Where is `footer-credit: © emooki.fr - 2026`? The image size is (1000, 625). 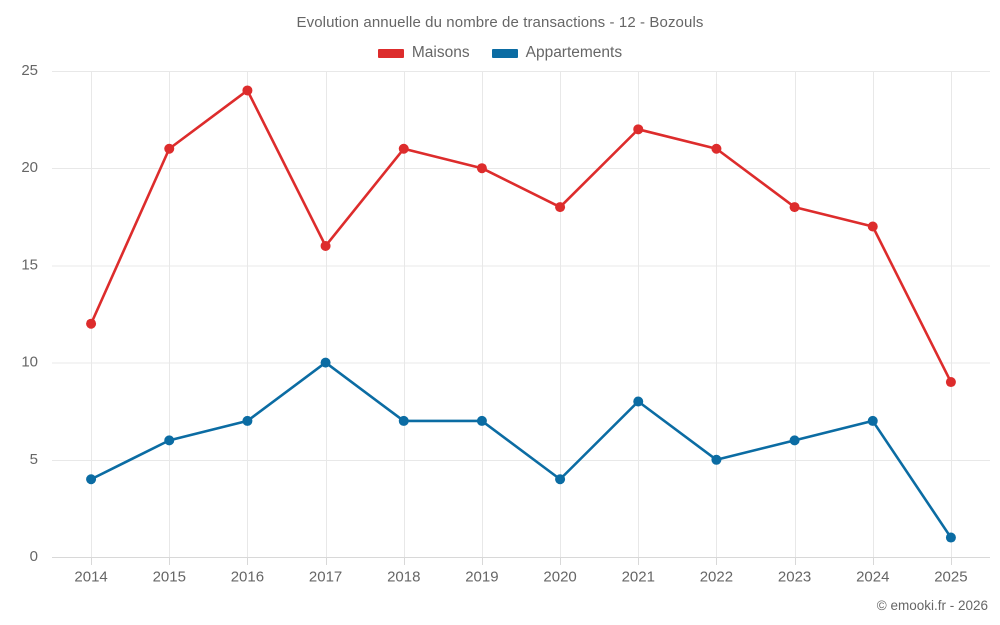
footer-credit: © emooki.fr - 2026 is located at coordinates (932, 605).